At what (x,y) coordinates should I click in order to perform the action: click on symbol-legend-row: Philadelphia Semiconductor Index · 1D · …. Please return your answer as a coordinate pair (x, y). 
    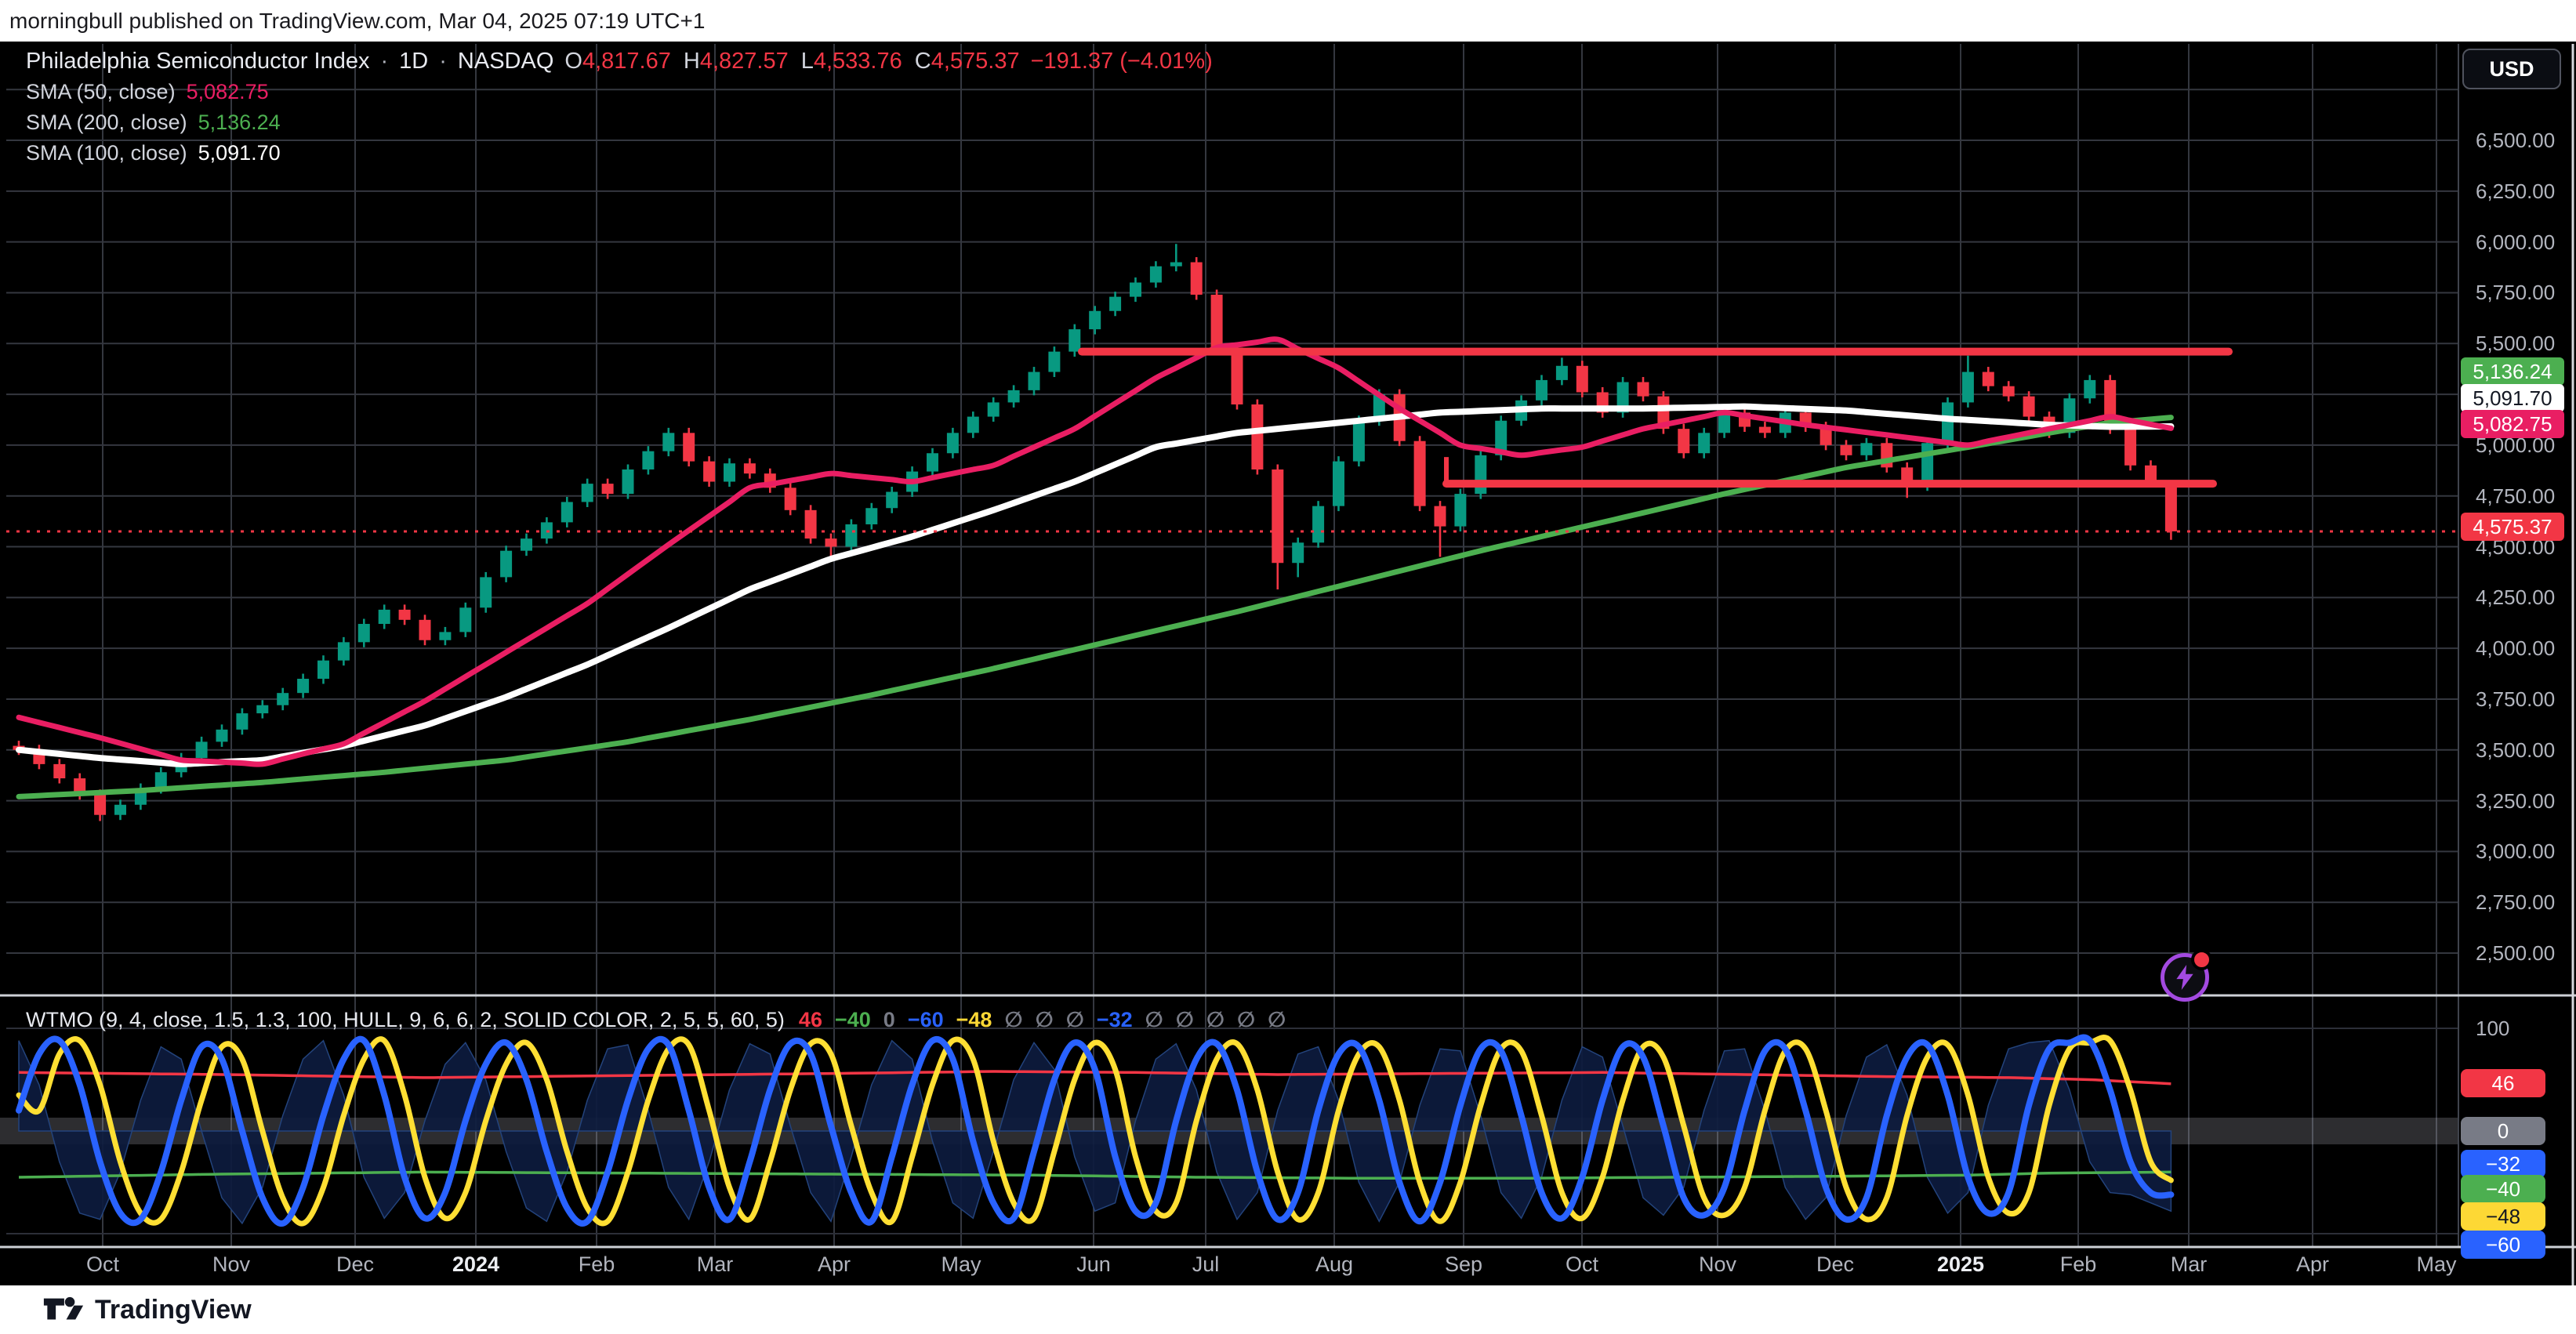
    Looking at the image, I should click on (619, 62).